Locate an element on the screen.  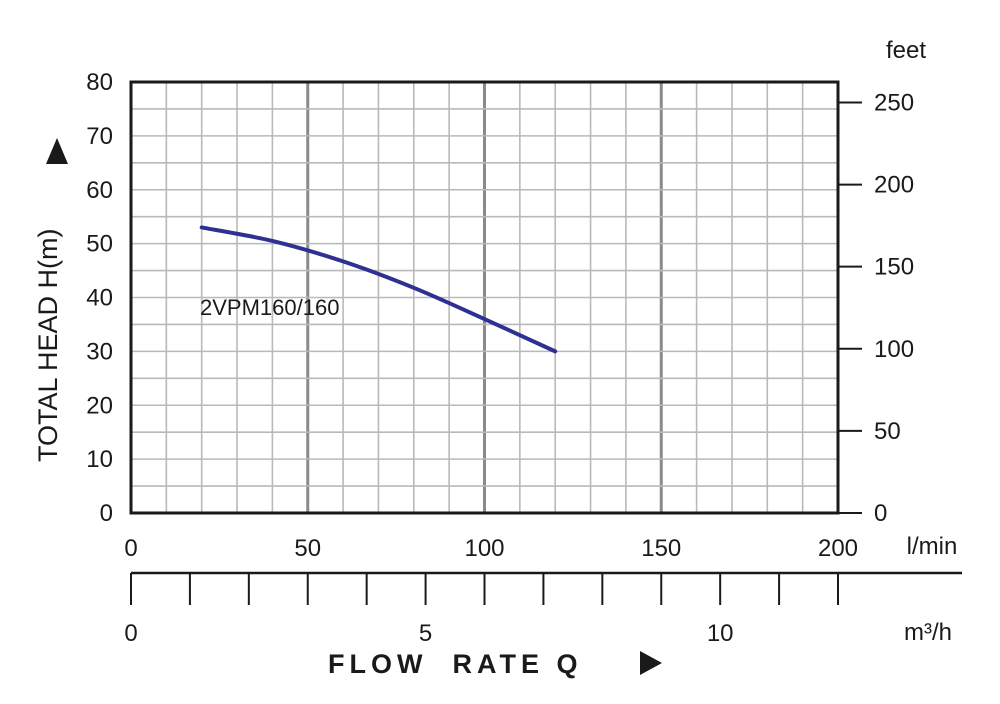
x-axis-label: FLOW RATE Q is located at coordinates (455, 664).